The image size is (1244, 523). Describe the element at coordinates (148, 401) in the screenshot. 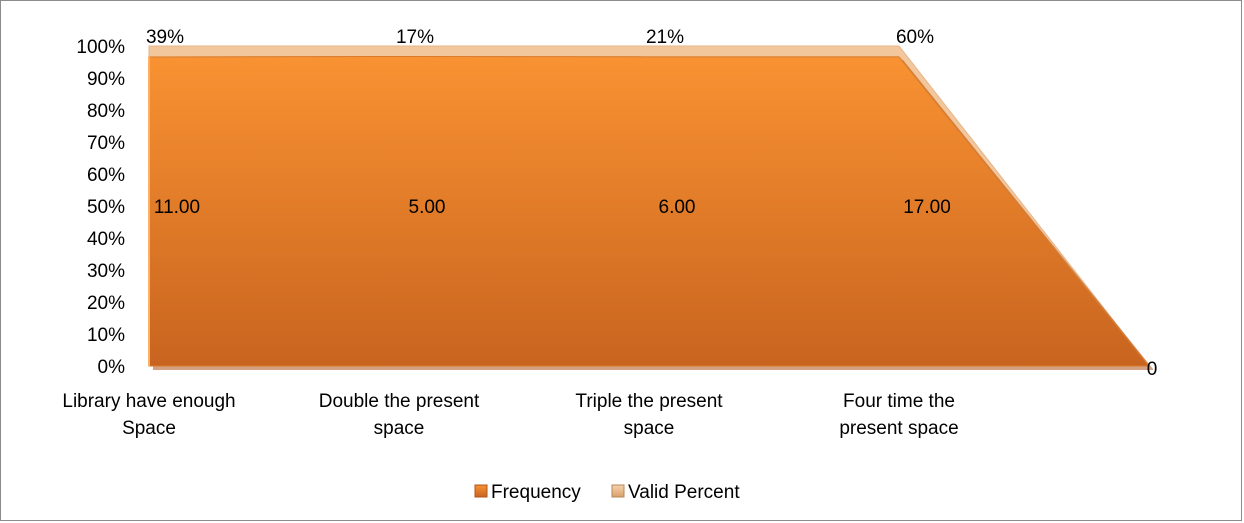

I see `x-category-label-line: Library have enough` at that location.